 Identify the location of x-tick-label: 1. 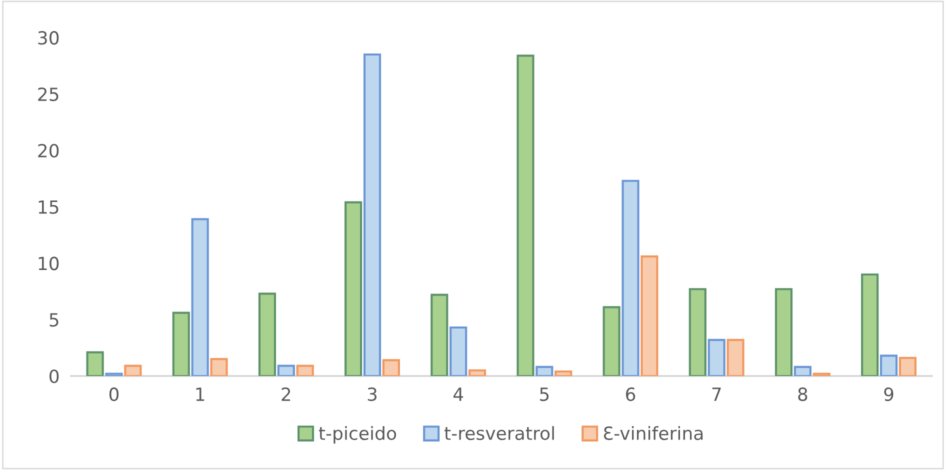
(200, 394).